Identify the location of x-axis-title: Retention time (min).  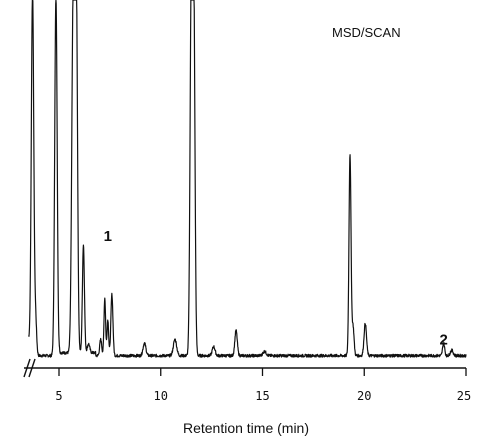
(246, 428).